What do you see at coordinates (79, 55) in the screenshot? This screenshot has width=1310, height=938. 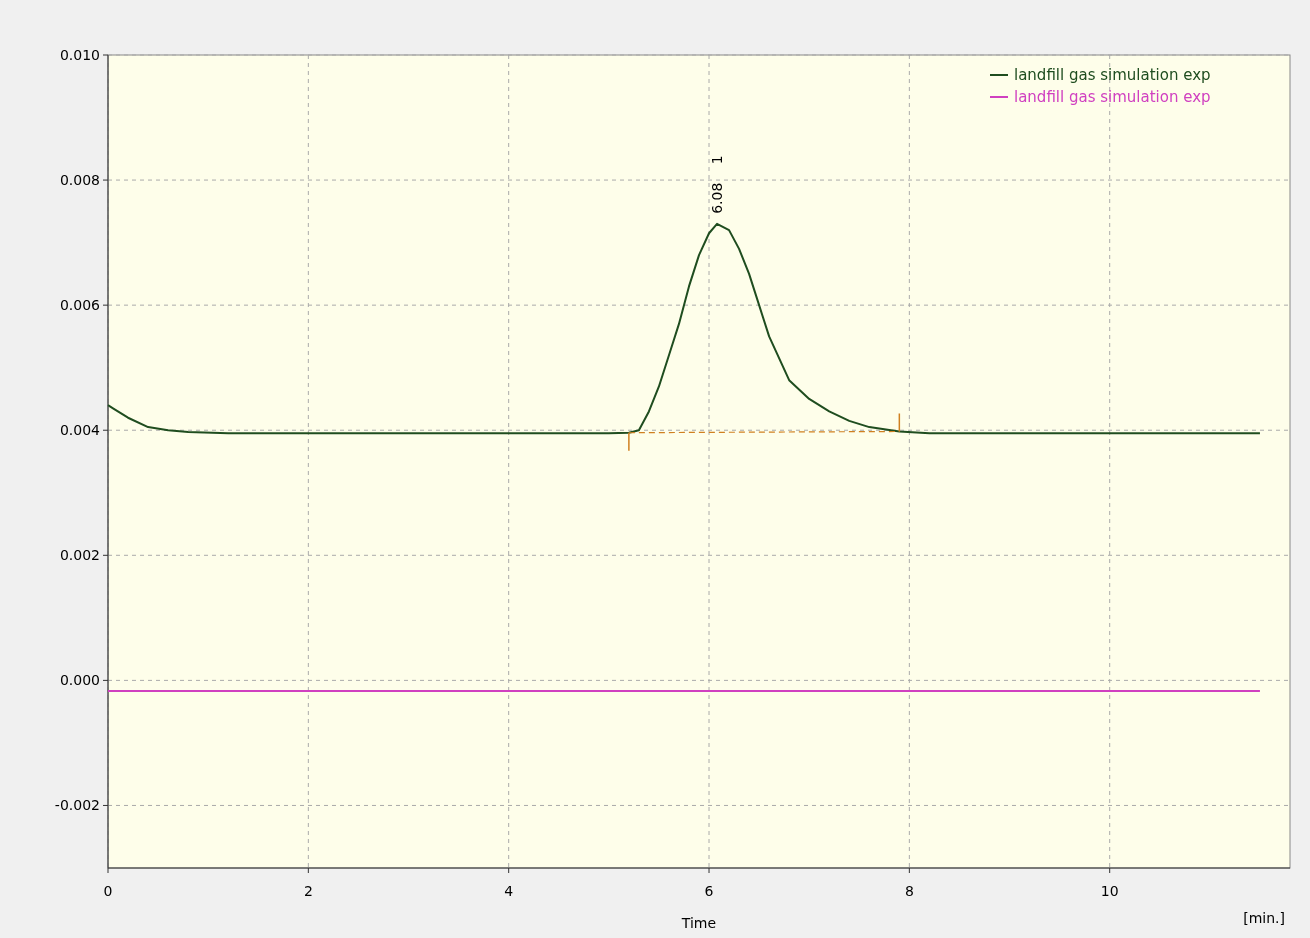 I see `y-tick-label: 0.010` at bounding box center [79, 55].